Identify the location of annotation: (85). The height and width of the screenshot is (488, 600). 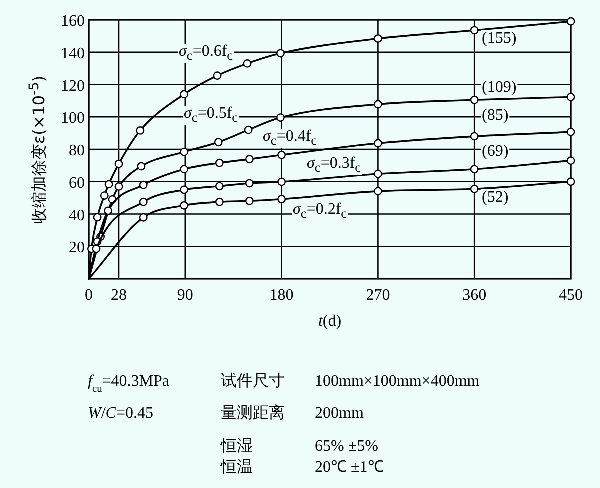
(495, 115).